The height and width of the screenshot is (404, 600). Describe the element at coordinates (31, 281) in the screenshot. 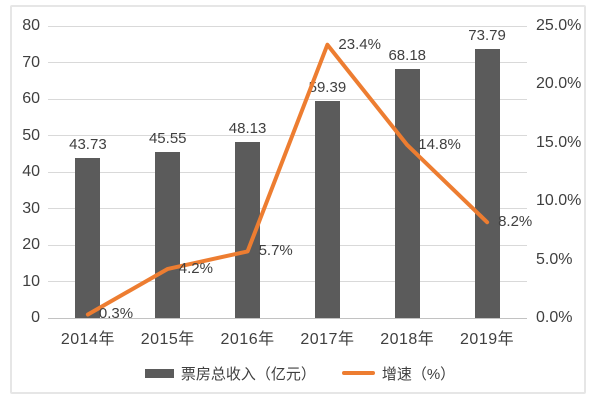

I see `left-axis-tick: 10` at that location.